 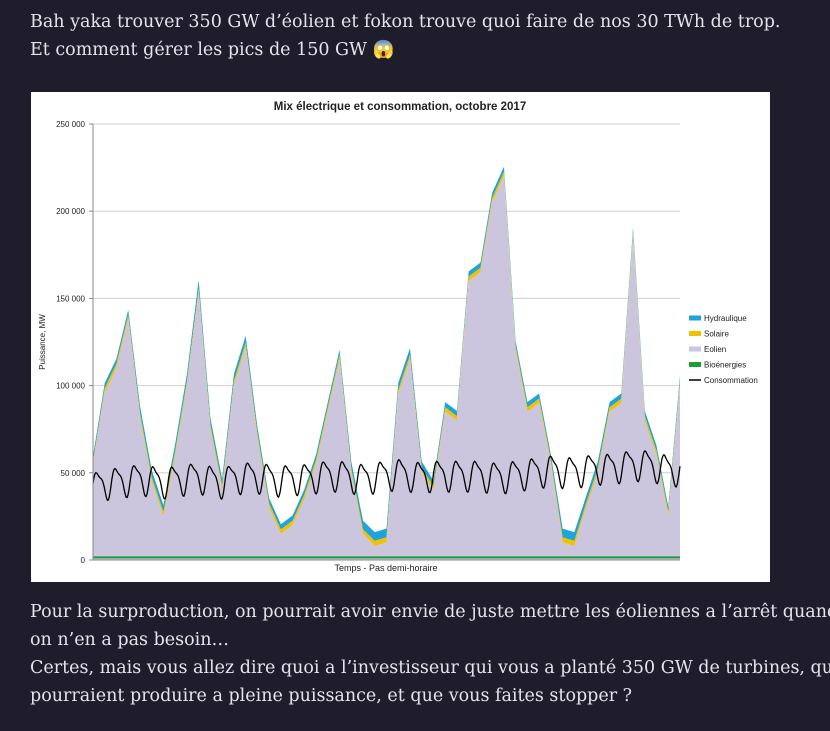 I want to click on legend-label-2: Eolien, so click(x=715, y=349).